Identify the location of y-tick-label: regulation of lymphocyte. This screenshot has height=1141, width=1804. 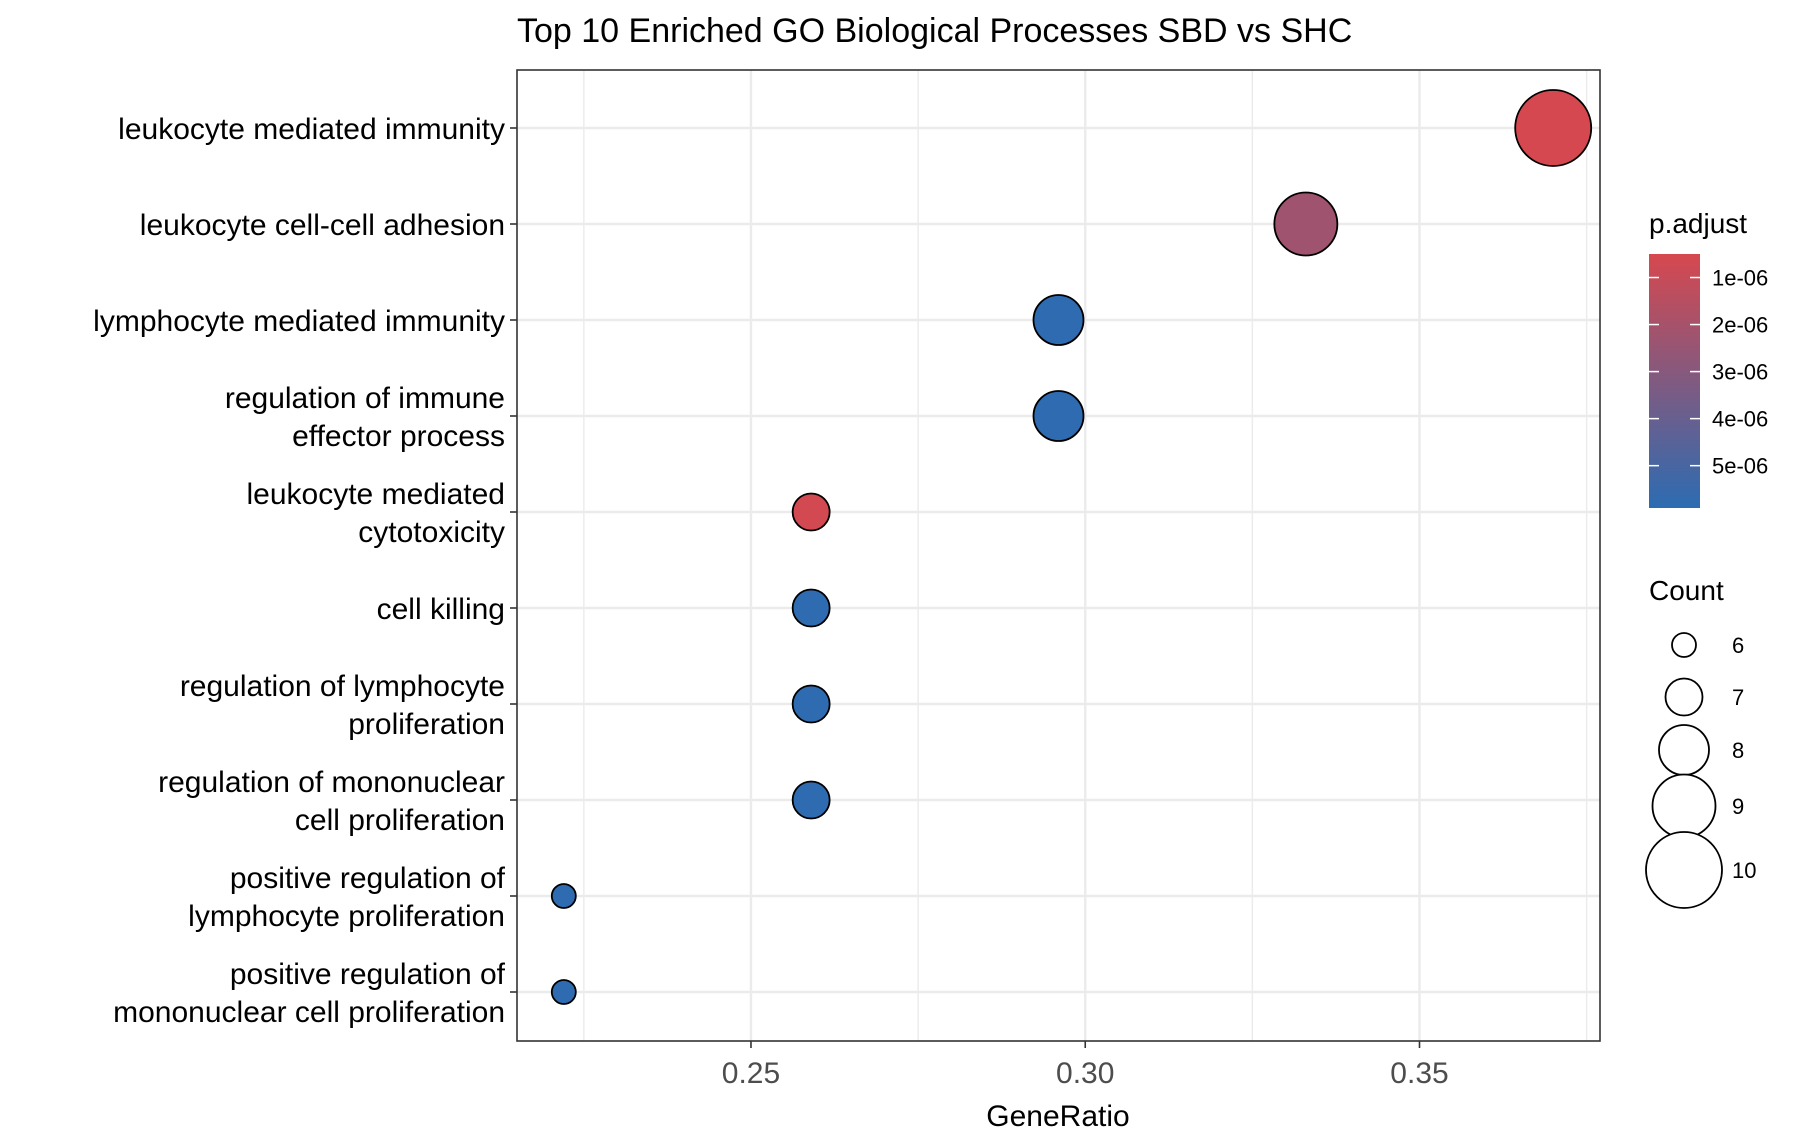
(342, 686).